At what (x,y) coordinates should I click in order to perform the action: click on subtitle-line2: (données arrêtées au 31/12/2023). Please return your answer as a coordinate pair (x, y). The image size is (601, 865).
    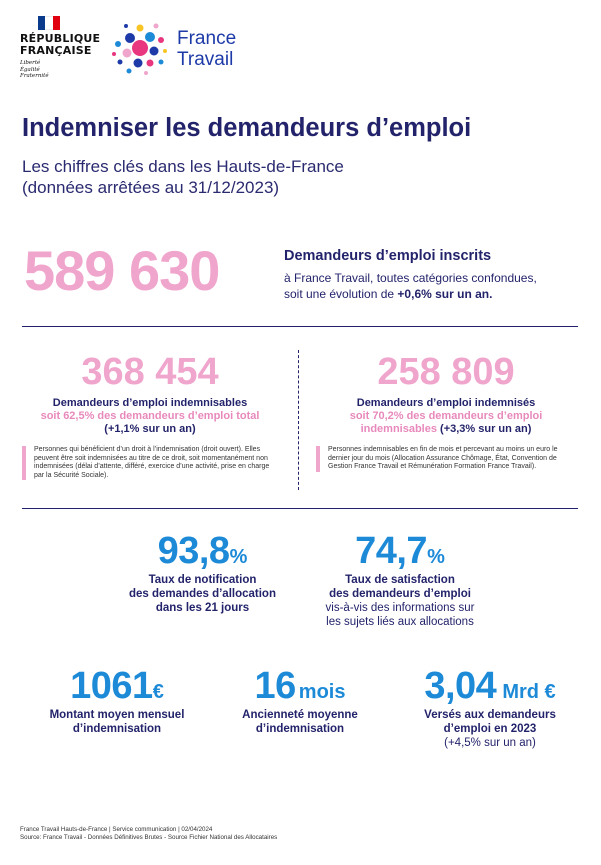
    Looking at the image, I should click on (151, 187).